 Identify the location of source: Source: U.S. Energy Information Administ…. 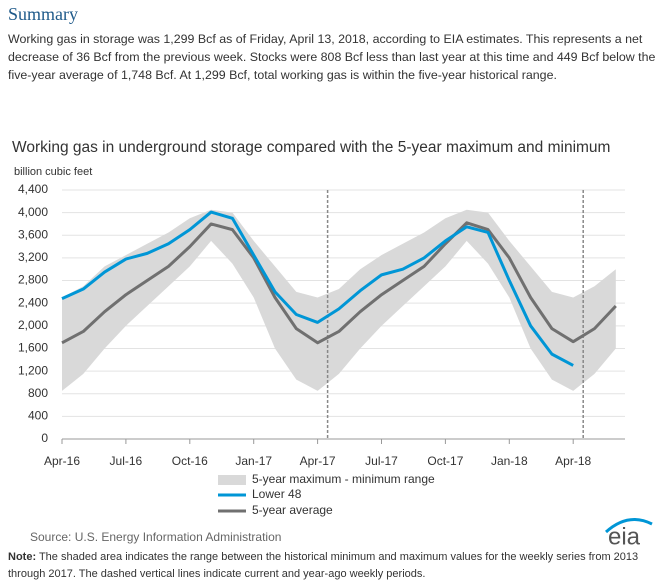
(156, 537).